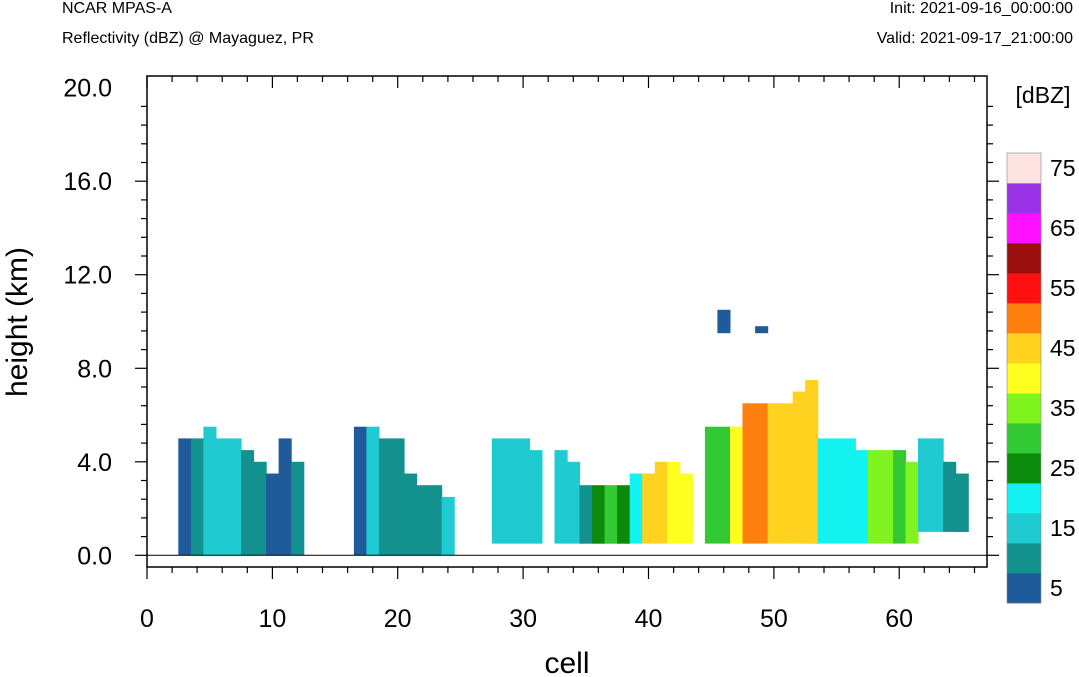 The height and width of the screenshot is (677, 1079). Describe the element at coordinates (981, 8) in the screenshot. I see `init-time: Init: 2021-09-16_00:00:00` at that location.